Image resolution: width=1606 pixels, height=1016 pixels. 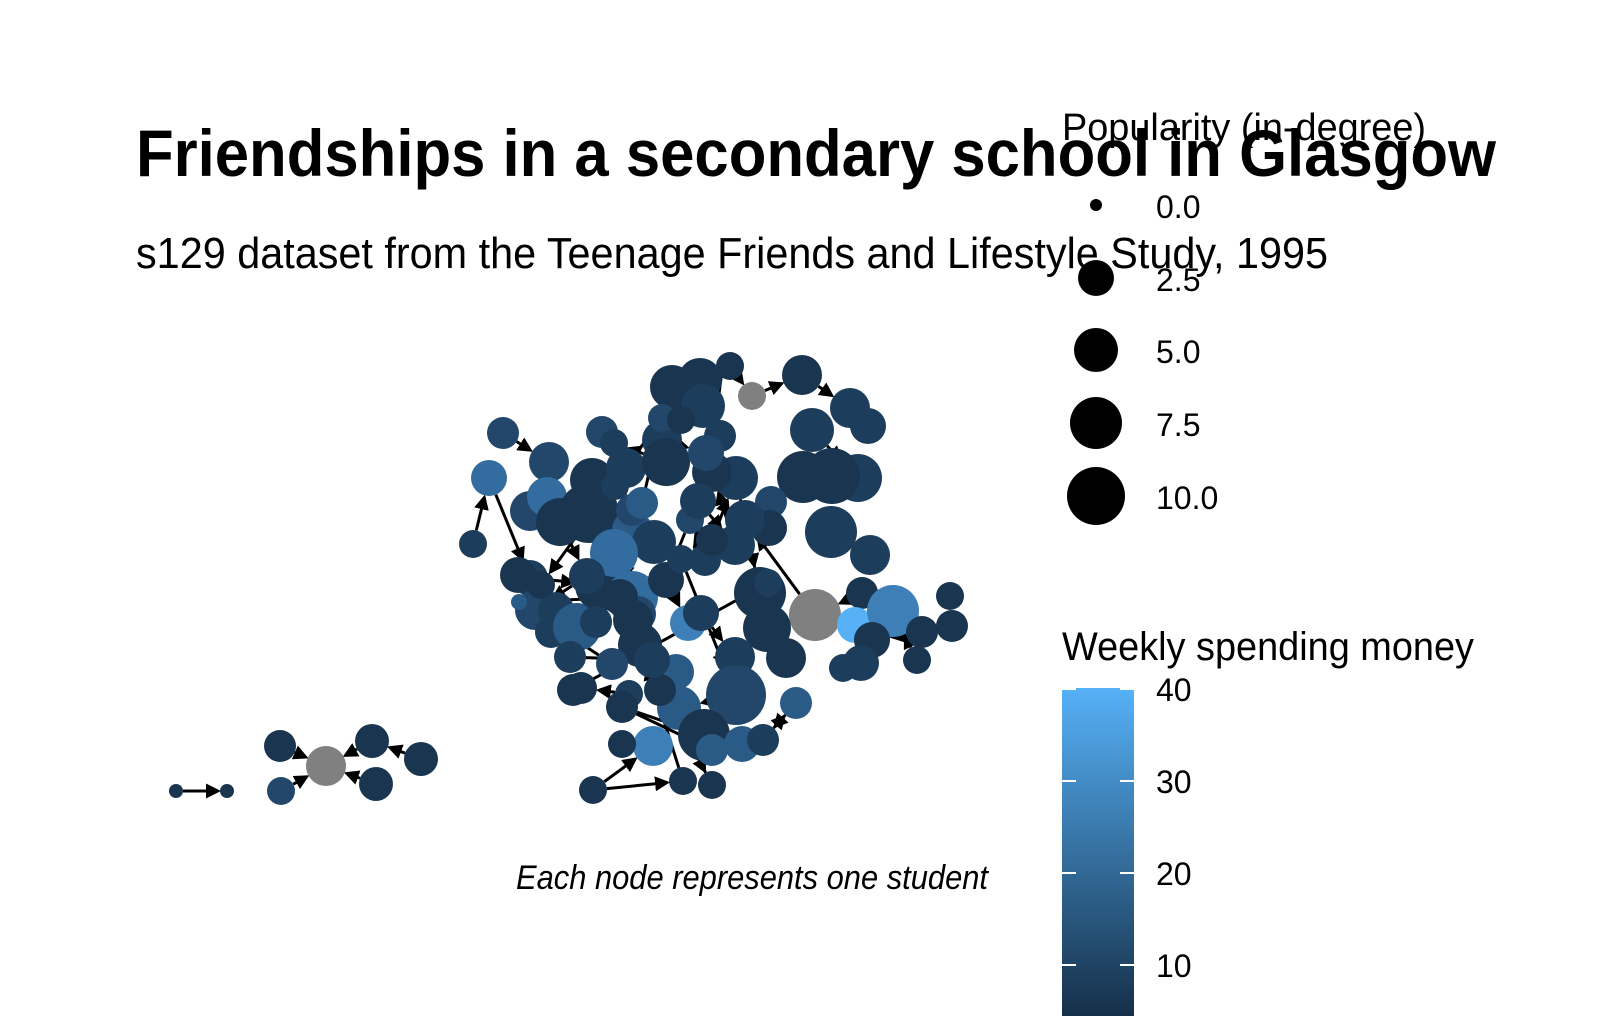 I want to click on color-legend-tick-10: 10, so click(x=1174, y=966).